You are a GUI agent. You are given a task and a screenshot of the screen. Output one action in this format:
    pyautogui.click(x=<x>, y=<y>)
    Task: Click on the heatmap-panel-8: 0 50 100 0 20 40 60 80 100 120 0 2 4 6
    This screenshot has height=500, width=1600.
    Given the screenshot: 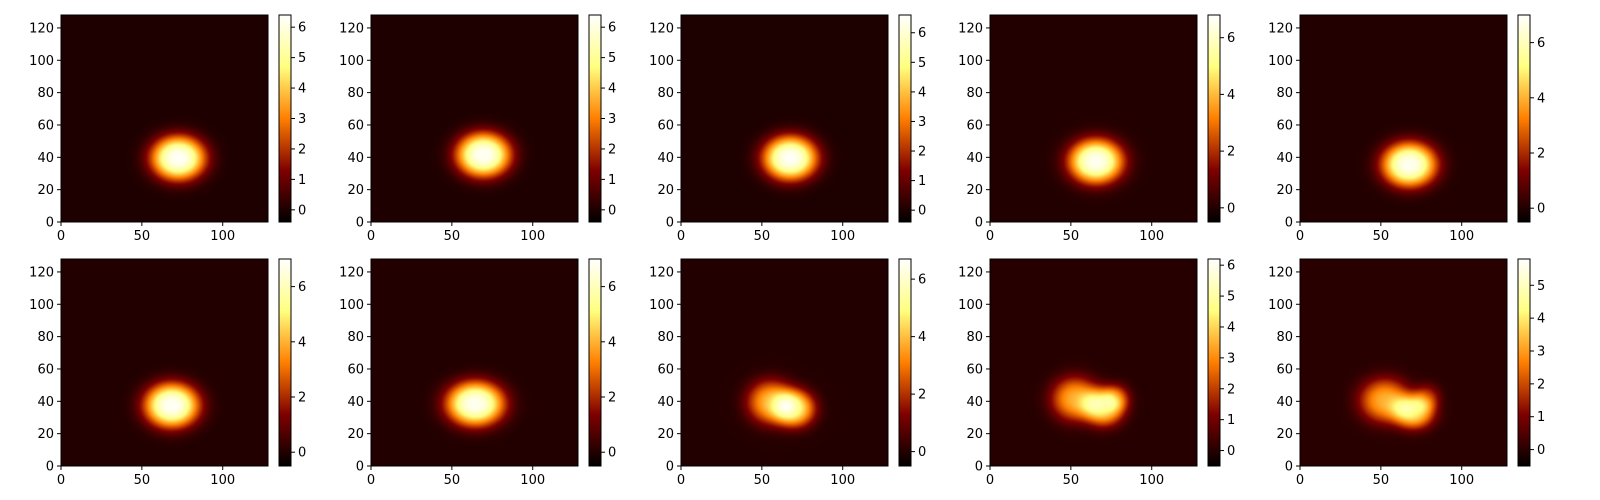 What is the action you would take?
    pyautogui.click(x=787, y=373)
    